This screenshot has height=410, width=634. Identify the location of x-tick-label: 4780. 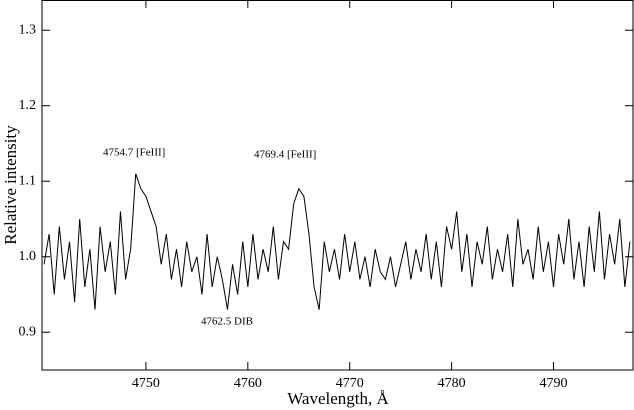
(452, 383).